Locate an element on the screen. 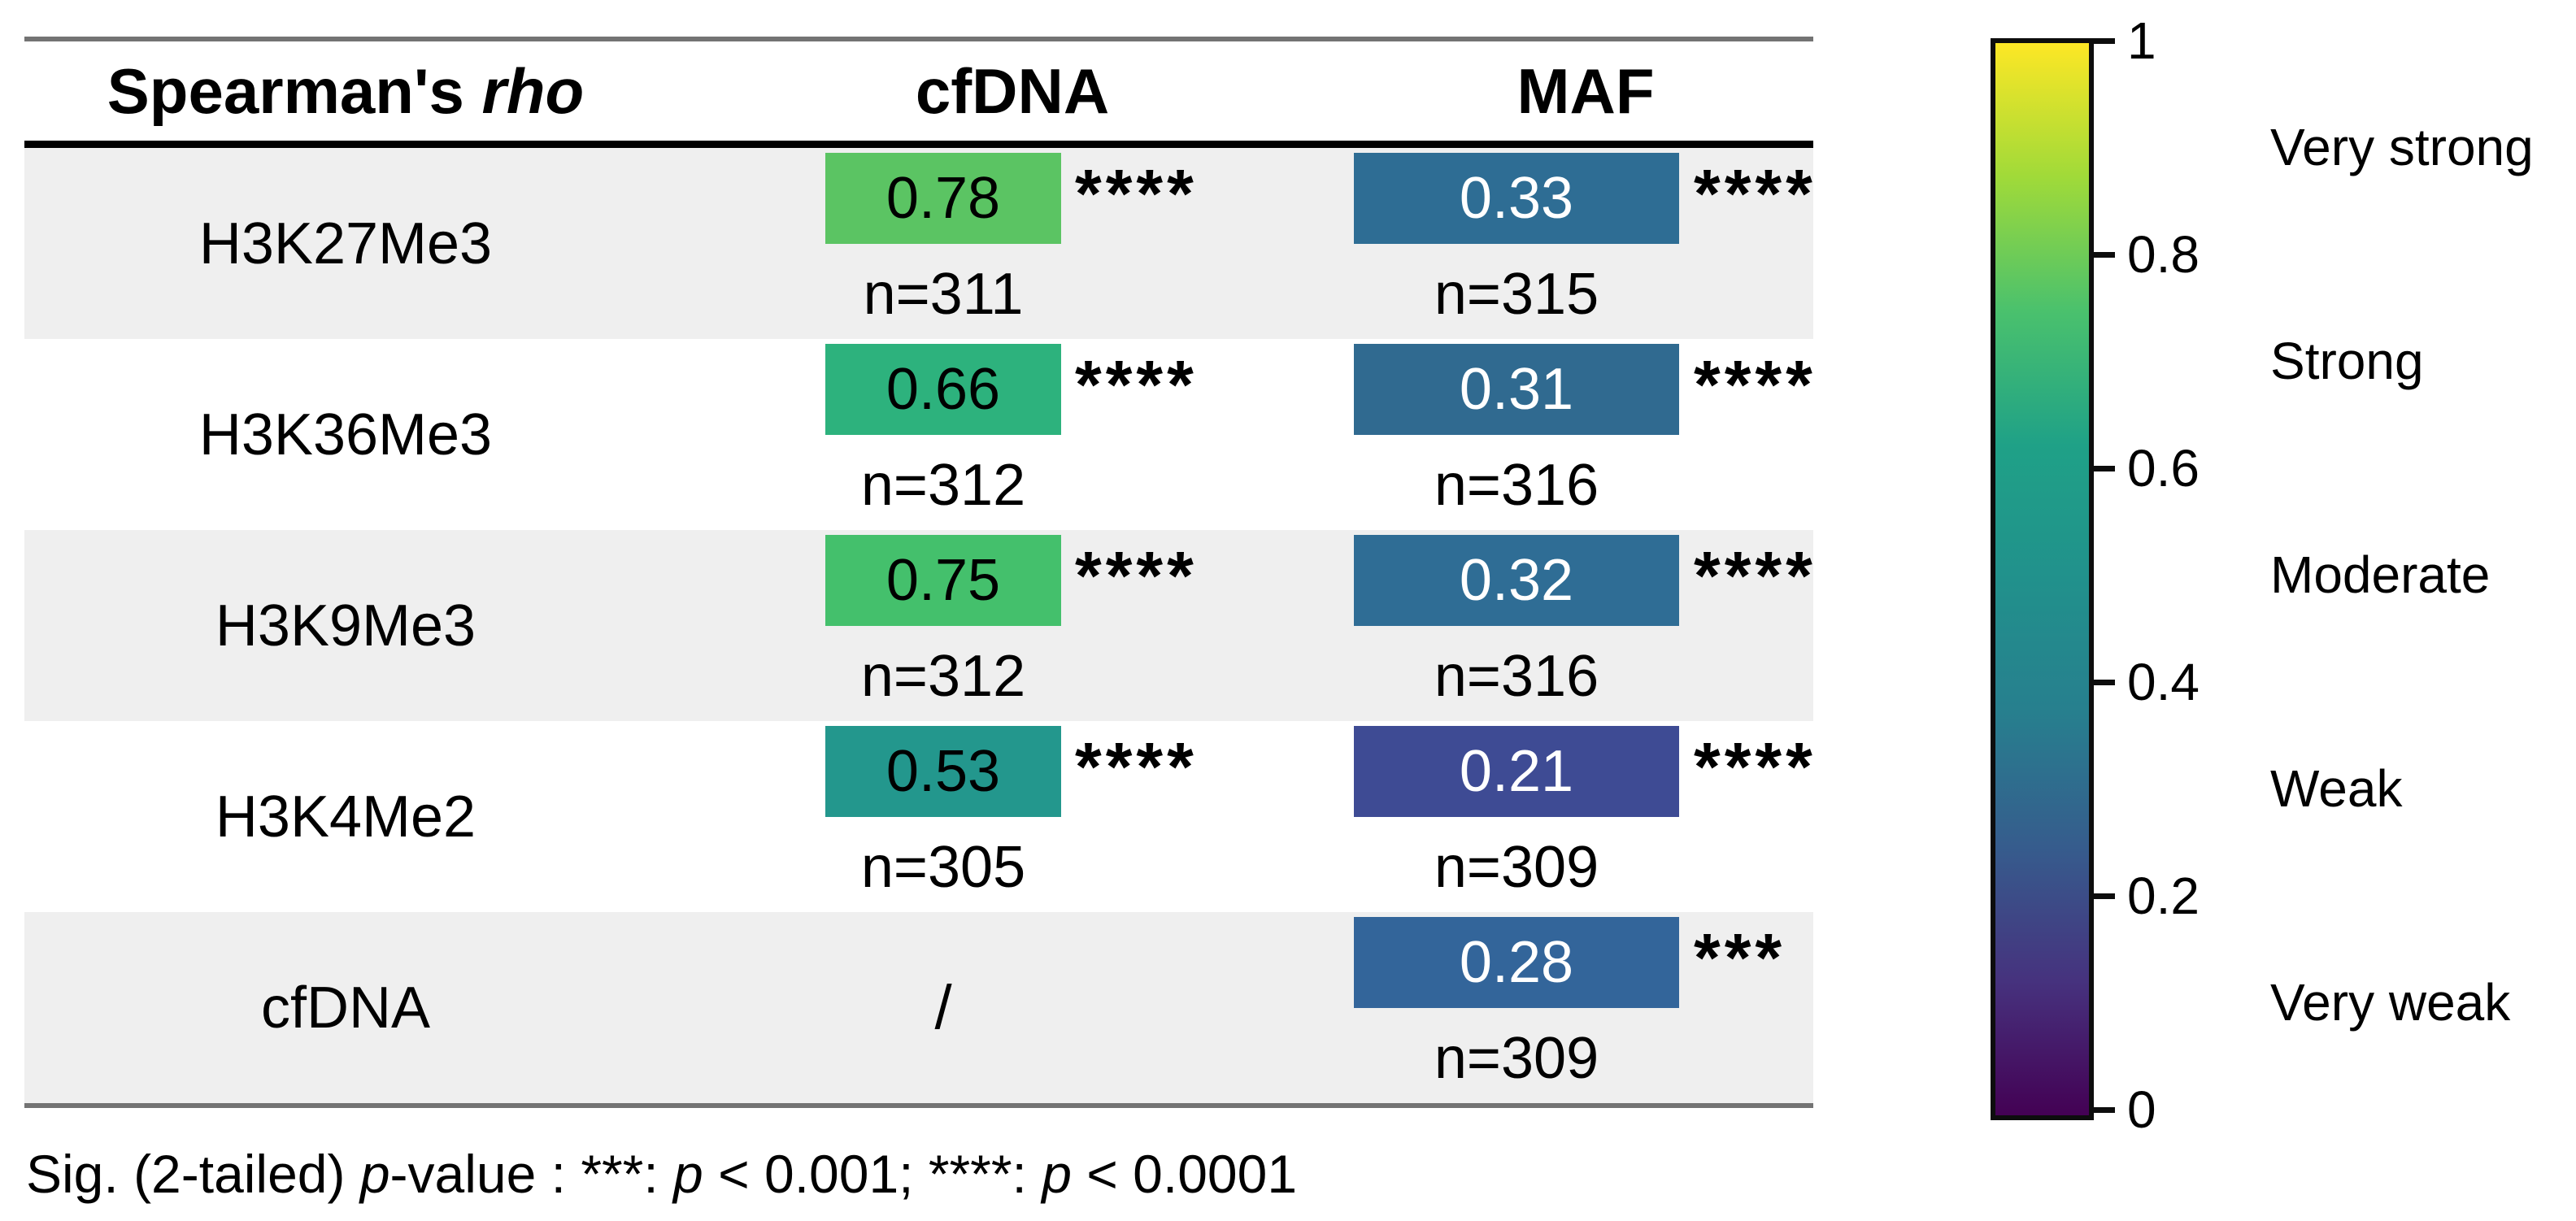 The width and height of the screenshot is (2576, 1221). sample-size: n=305 is located at coordinates (943, 867).